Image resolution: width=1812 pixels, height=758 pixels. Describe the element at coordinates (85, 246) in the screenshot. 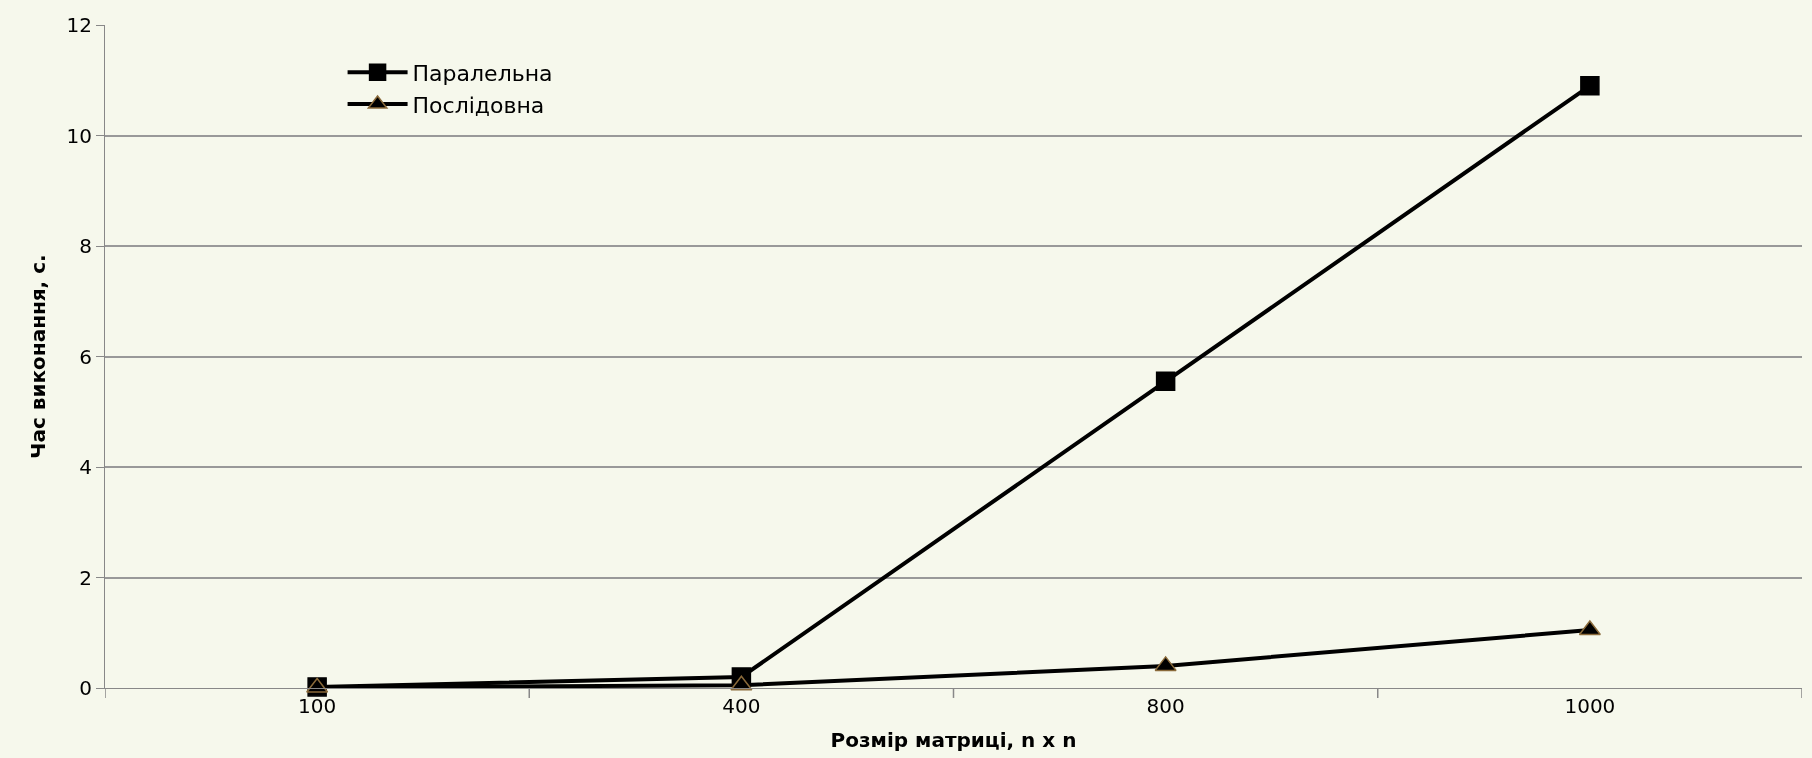

I see `y-tick-label: 8` at that location.